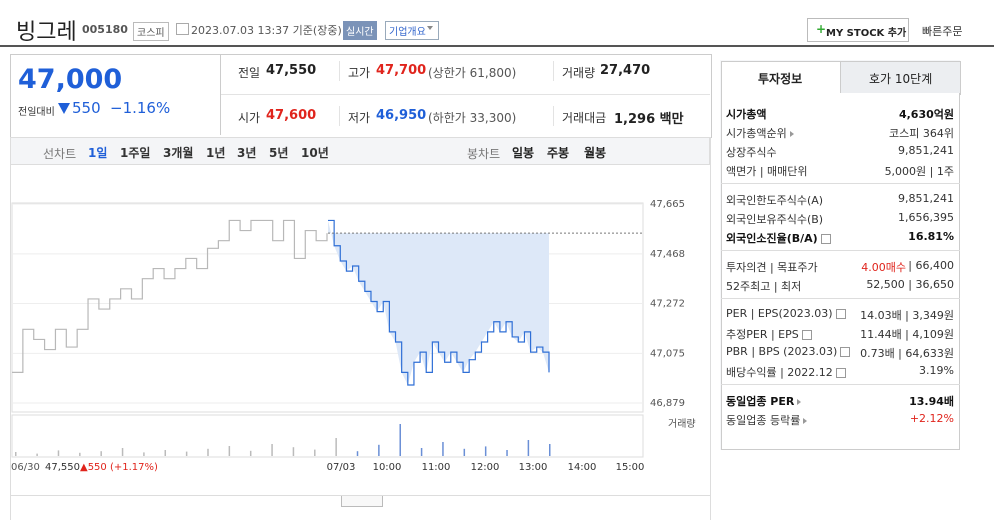 This screenshot has width=994, height=520. Describe the element at coordinates (584, 118) in the screenshot. I see `summary-label: 거래대금` at that location.